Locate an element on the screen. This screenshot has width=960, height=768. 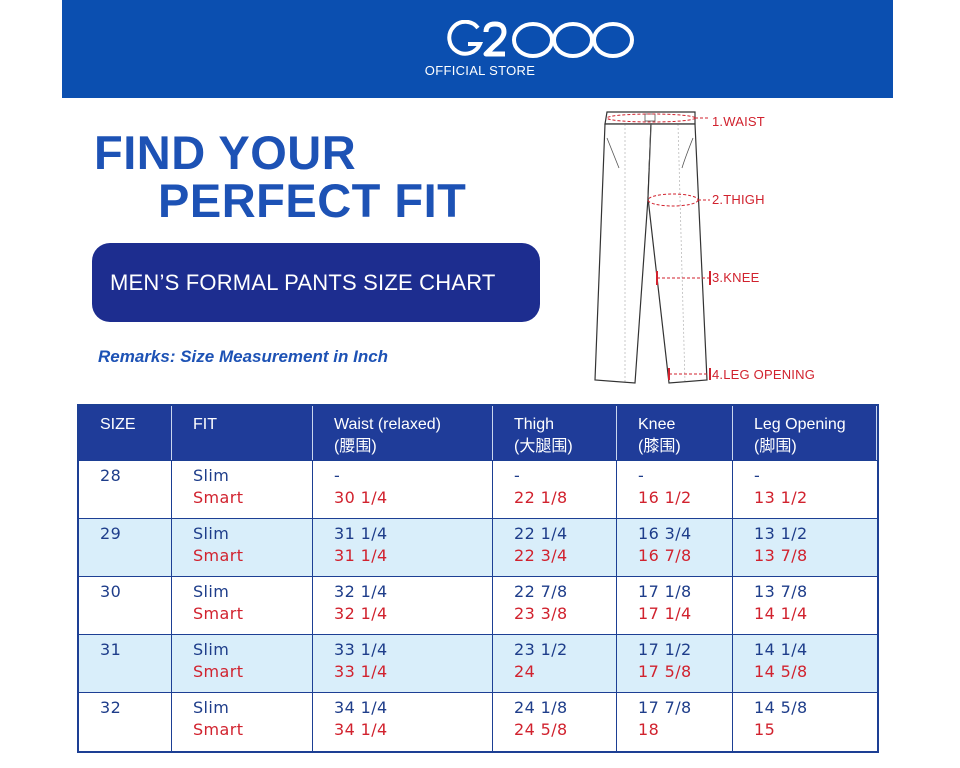
thigh-label: 2.THIGH is located at coordinates (738, 199).